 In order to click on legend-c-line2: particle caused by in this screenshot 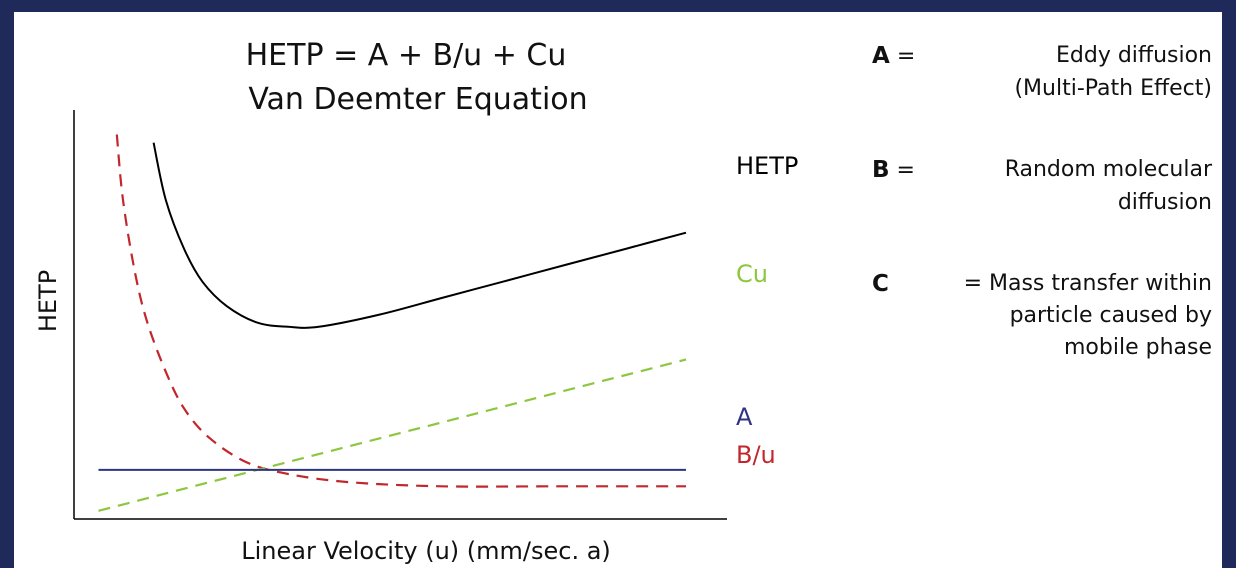, I will do `click(1110, 315)`.